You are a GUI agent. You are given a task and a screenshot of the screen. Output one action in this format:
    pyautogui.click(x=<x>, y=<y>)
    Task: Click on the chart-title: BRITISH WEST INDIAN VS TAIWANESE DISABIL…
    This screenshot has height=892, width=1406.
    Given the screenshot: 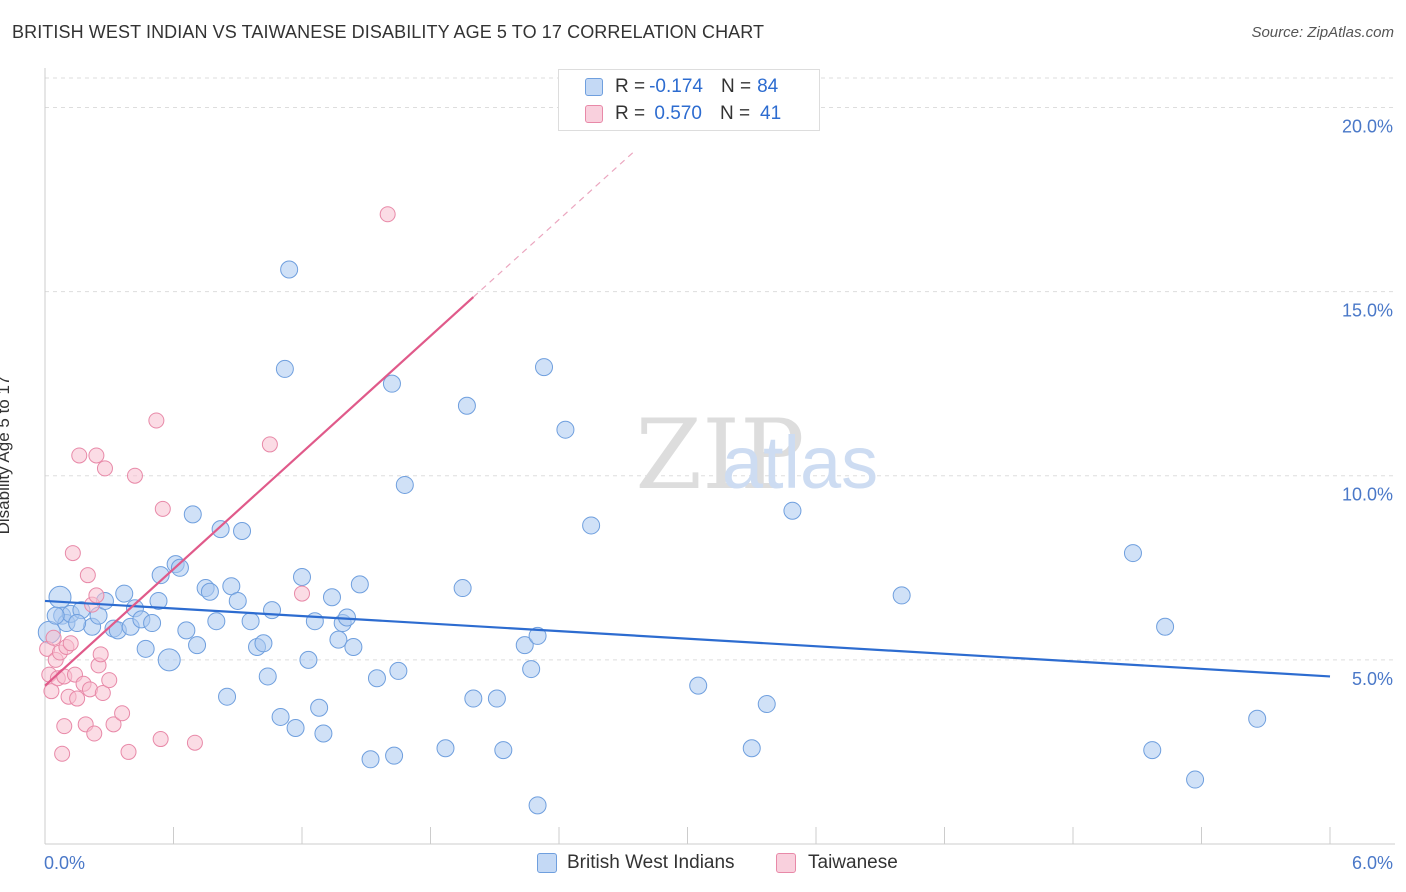 What is the action you would take?
    pyautogui.click(x=388, y=32)
    